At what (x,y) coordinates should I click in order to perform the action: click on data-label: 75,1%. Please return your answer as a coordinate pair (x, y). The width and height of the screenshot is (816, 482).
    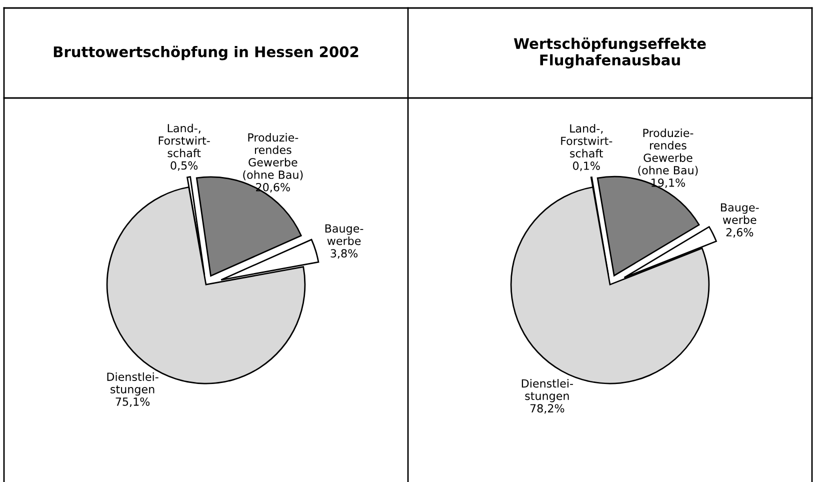
    Looking at the image, I should click on (133, 402).